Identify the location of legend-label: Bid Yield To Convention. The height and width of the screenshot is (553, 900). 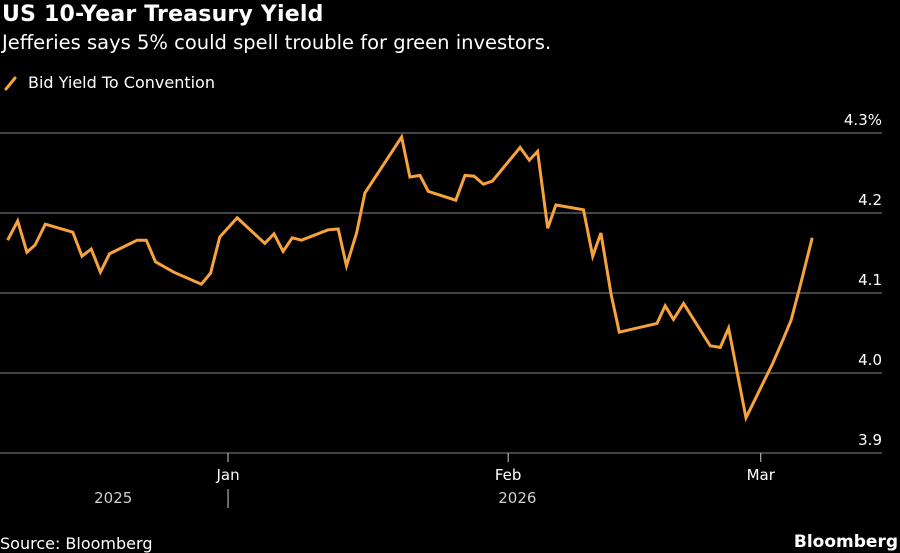
(121, 82).